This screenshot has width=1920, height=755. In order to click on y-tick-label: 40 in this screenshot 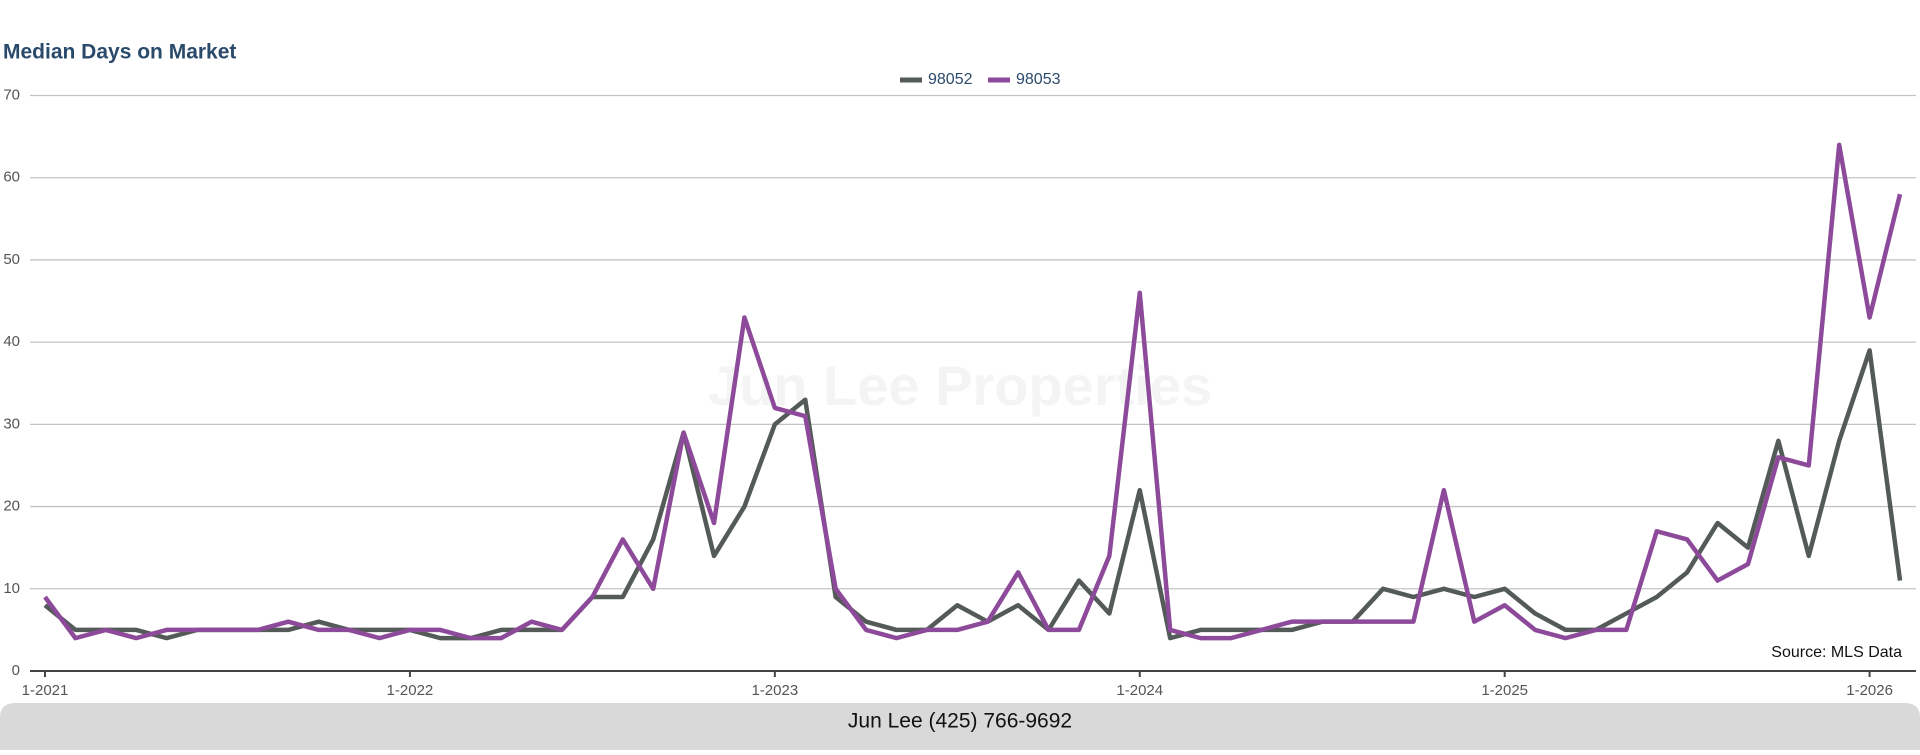, I will do `click(11, 341)`.